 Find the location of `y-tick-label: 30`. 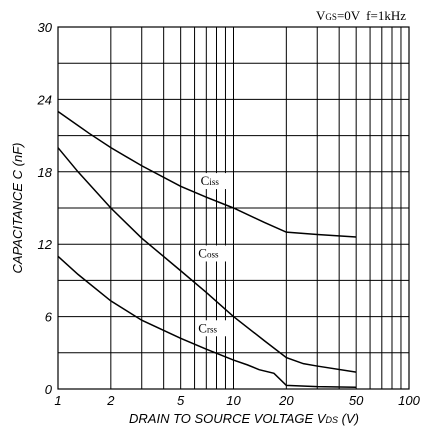

y-tick-label: 30 is located at coordinates (45, 27).